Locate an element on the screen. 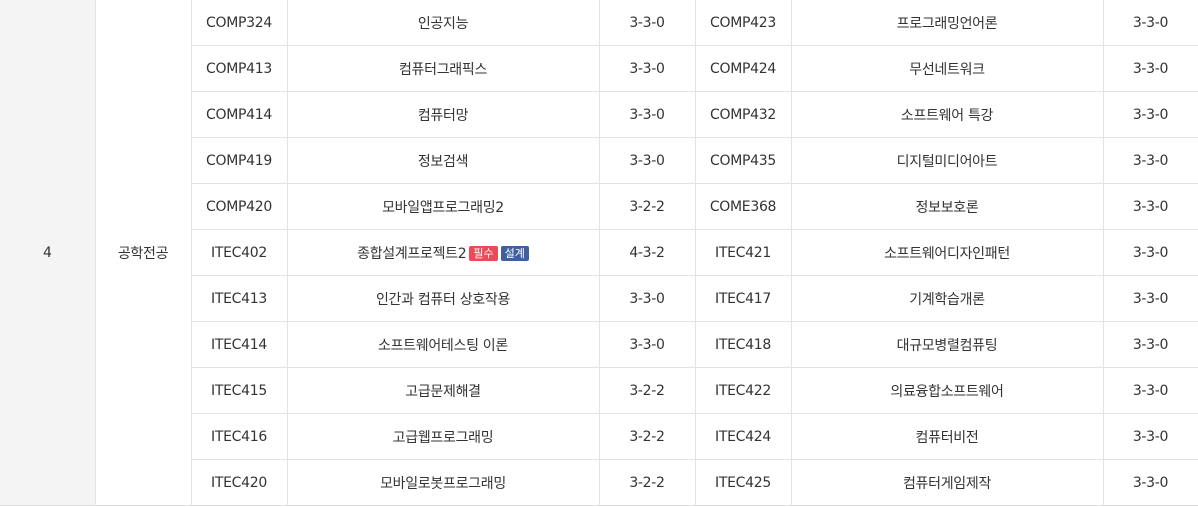  course-code: ITEC416 is located at coordinates (238, 436).